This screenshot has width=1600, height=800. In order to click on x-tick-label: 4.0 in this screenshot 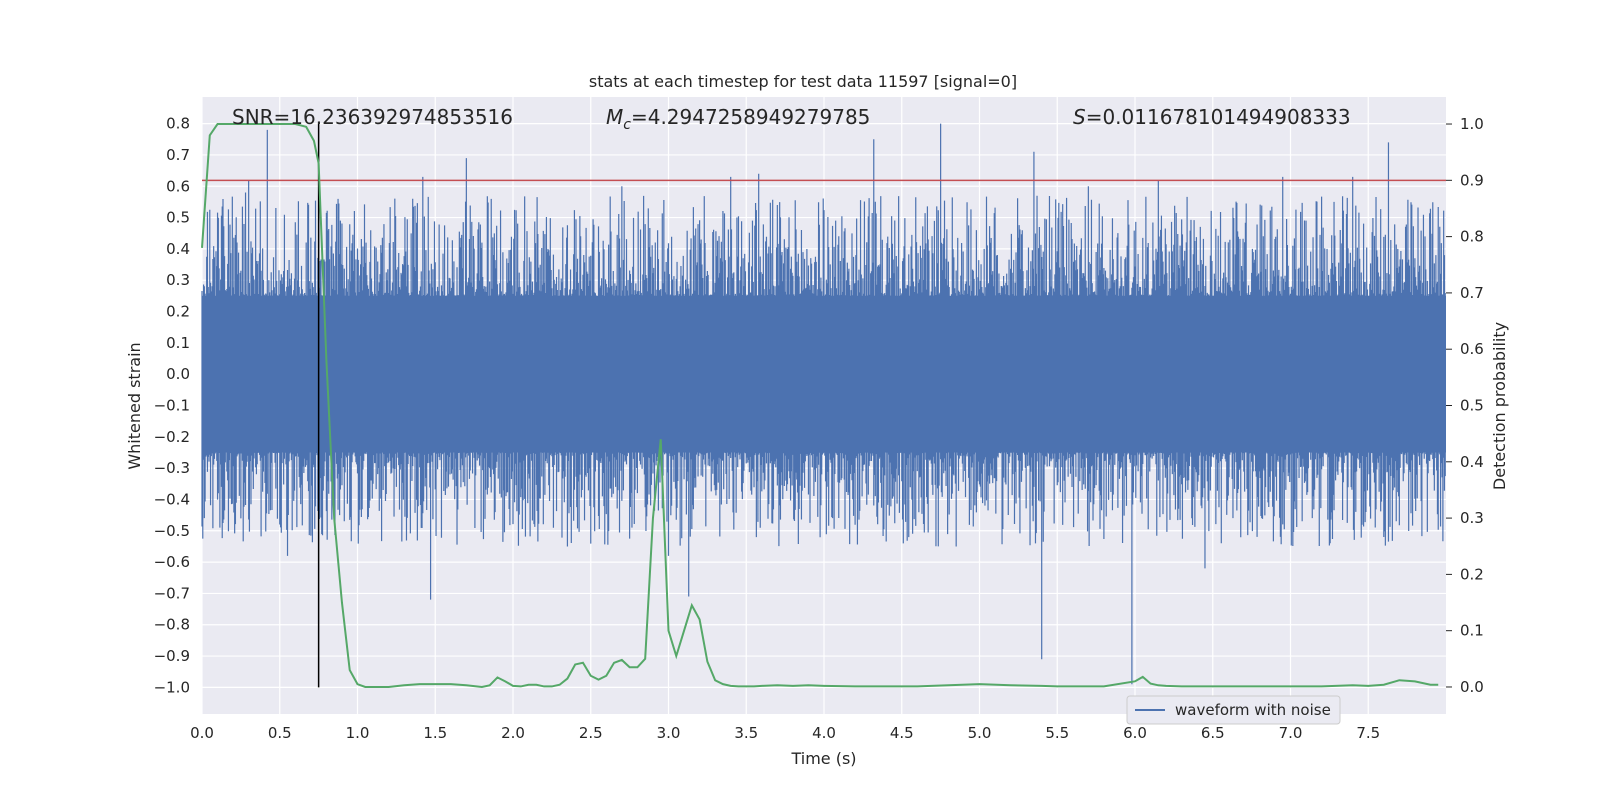, I will do `click(824, 733)`.